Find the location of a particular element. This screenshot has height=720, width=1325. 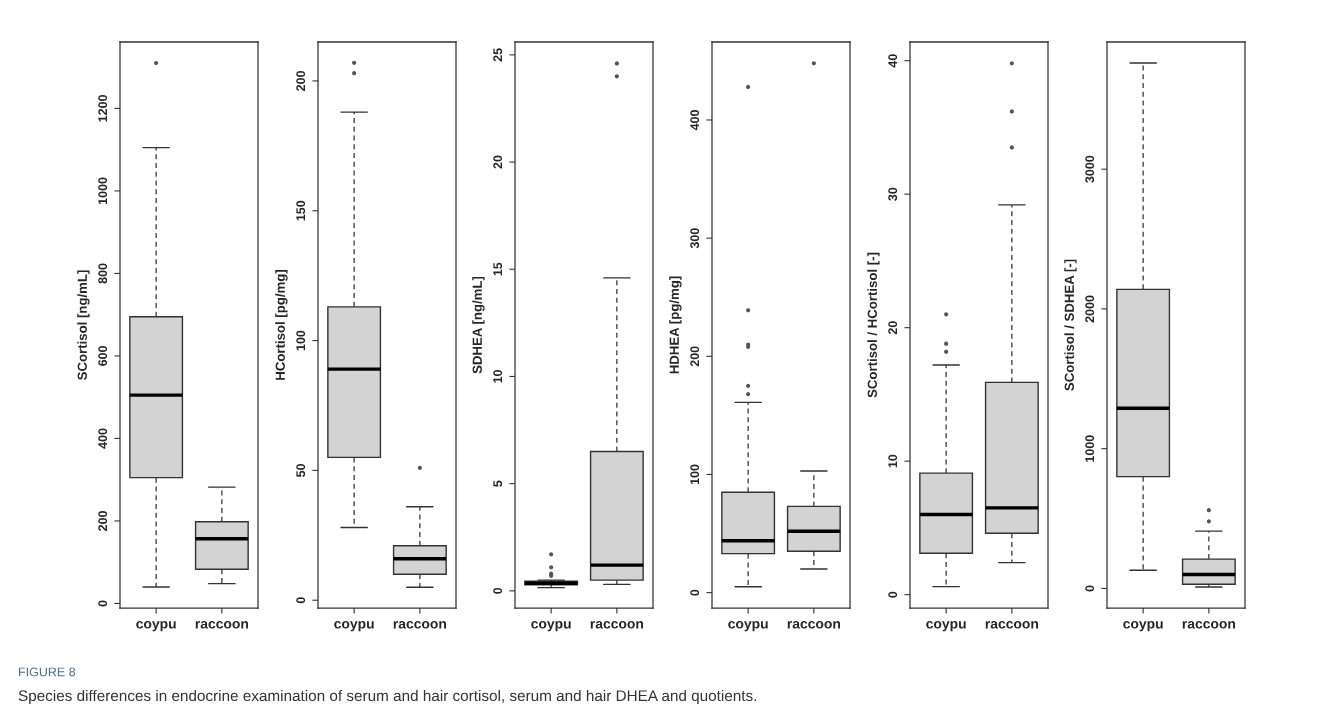

text: Species differences in endocrine examination of serum and hair cortisol, serum and hair DHEA and quotients. is located at coordinates (387, 697).